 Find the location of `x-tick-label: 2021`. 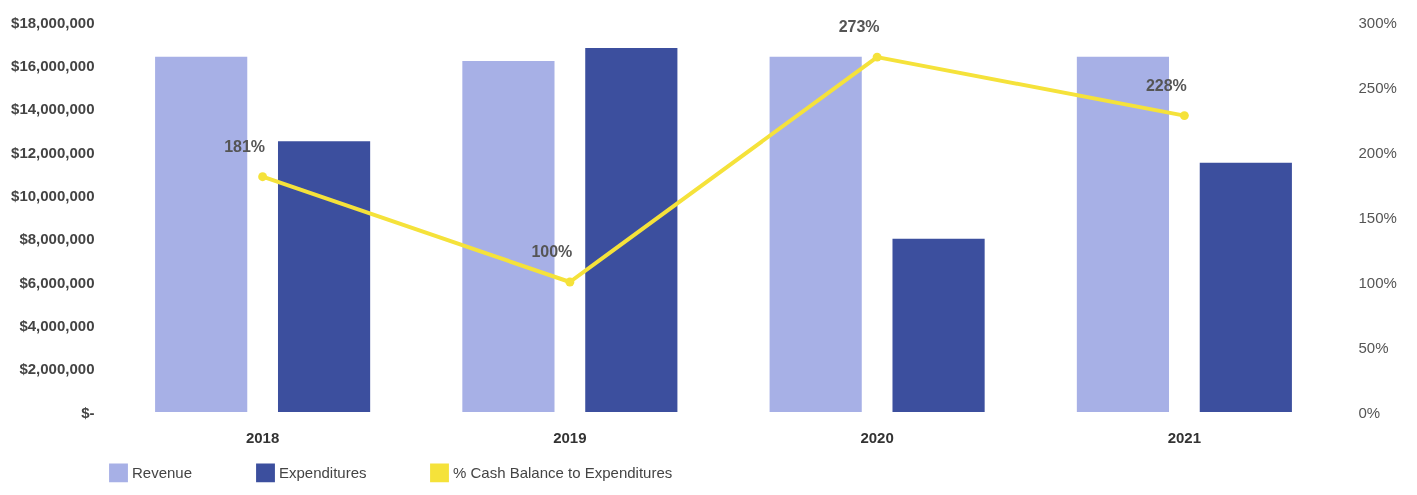

x-tick-label: 2021 is located at coordinates (1184, 437).